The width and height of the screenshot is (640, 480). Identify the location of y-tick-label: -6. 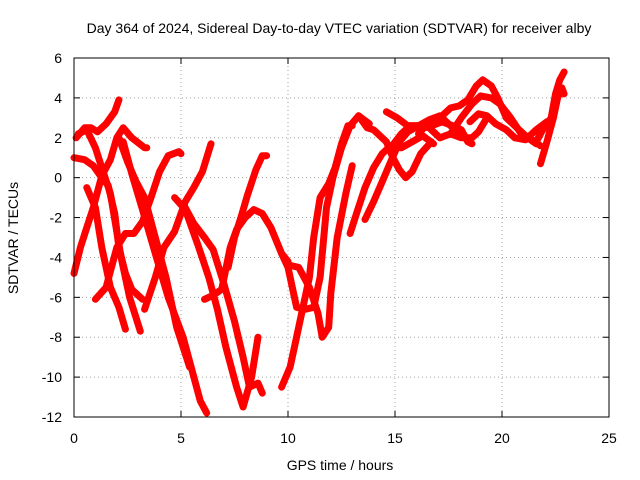
(56, 297).